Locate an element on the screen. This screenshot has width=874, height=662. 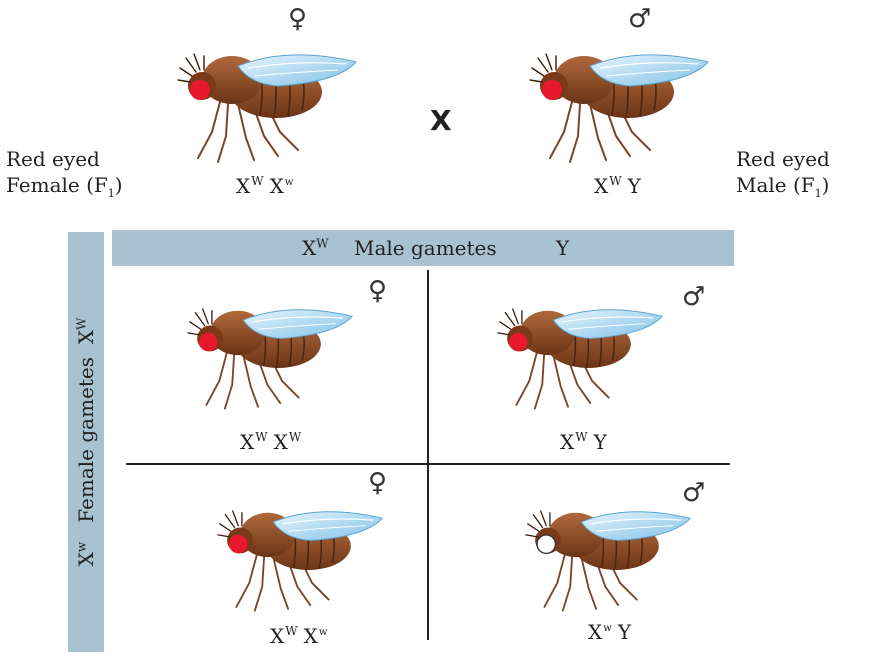
cell-2-symbol: ♂ is located at coordinates (694, 297).